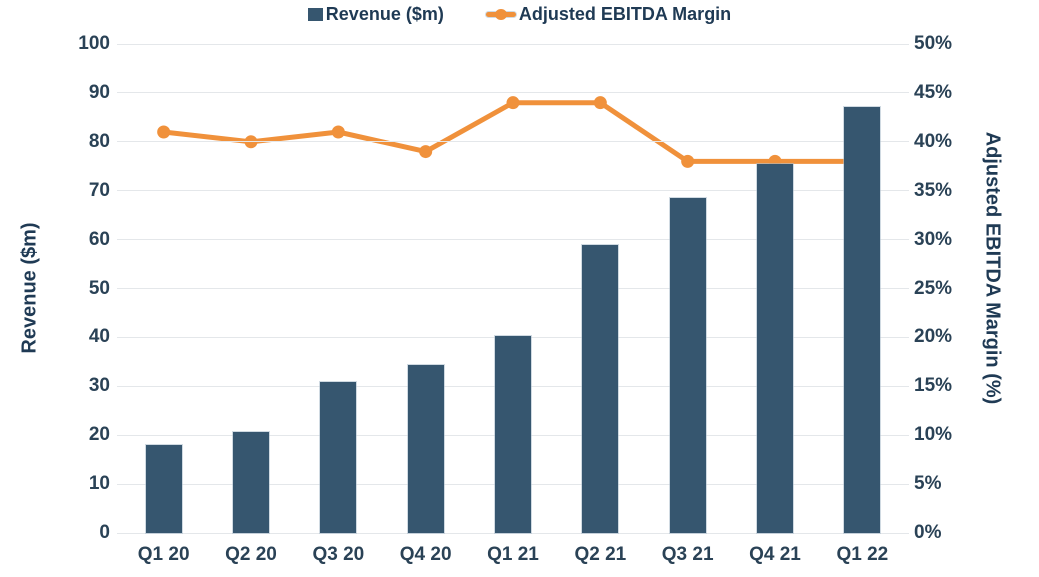 This screenshot has height=577, width=1039. What do you see at coordinates (500, 14) in the screenshot?
I see `ebitda-line-marker-icon` at bounding box center [500, 14].